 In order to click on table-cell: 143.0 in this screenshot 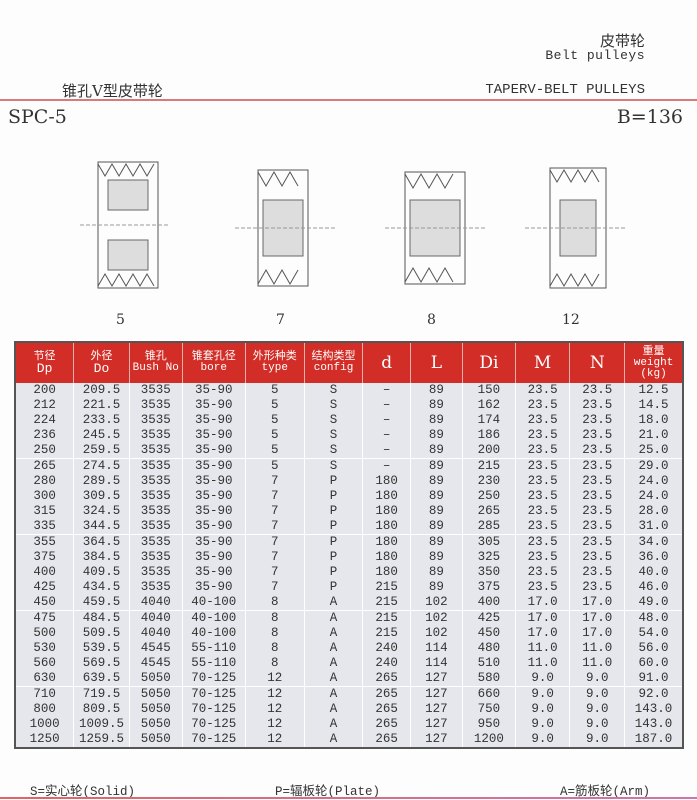, I will do `click(654, 709)`.